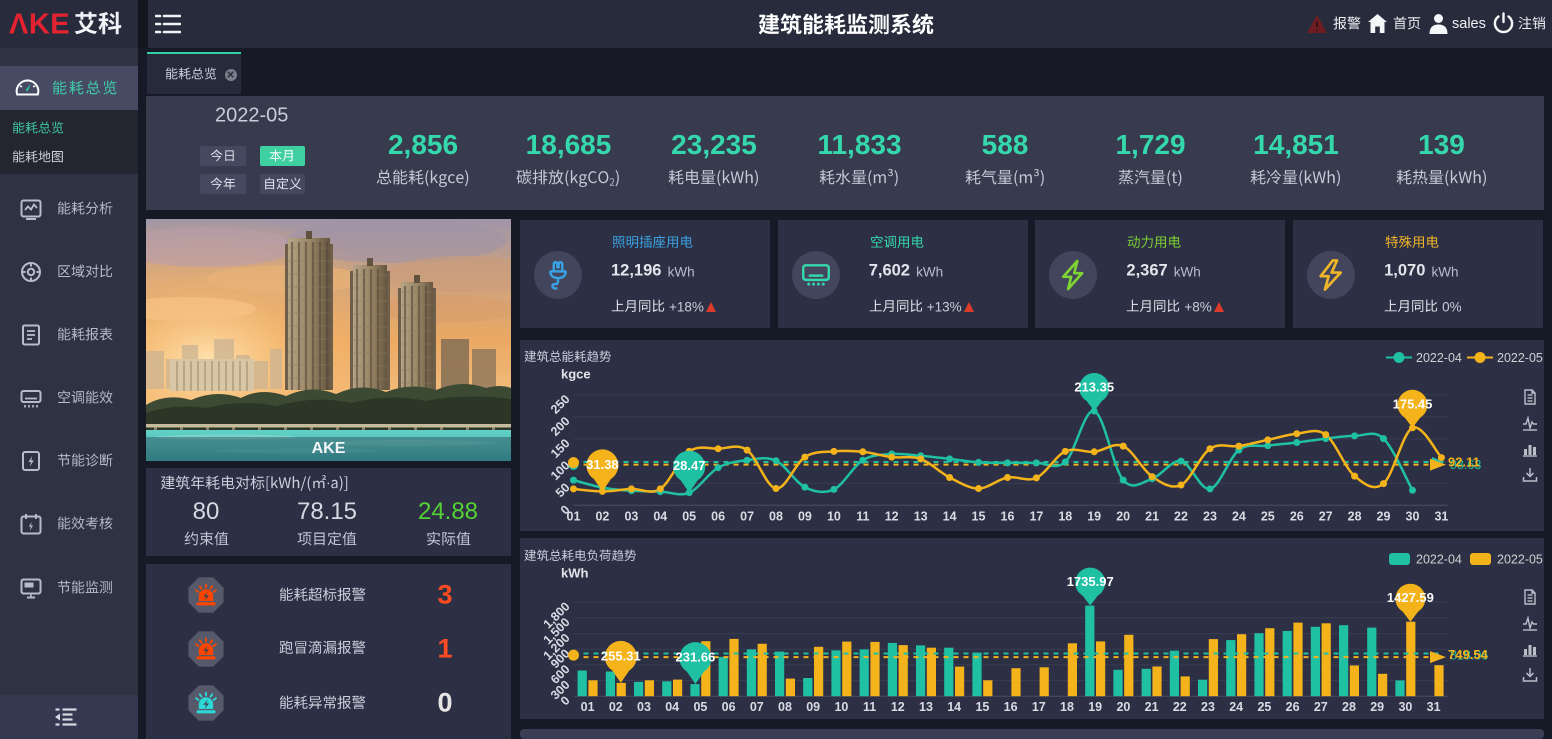 The height and width of the screenshot is (739, 1552). I want to click on svg-text: 31.38, so click(602, 464).